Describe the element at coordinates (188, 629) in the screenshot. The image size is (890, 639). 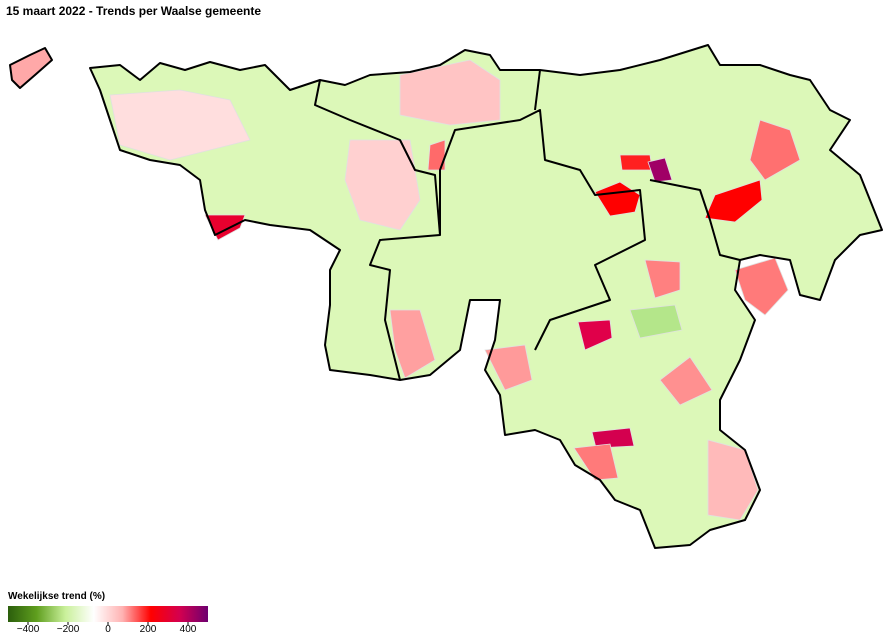
I see `tick-label: 400` at that location.